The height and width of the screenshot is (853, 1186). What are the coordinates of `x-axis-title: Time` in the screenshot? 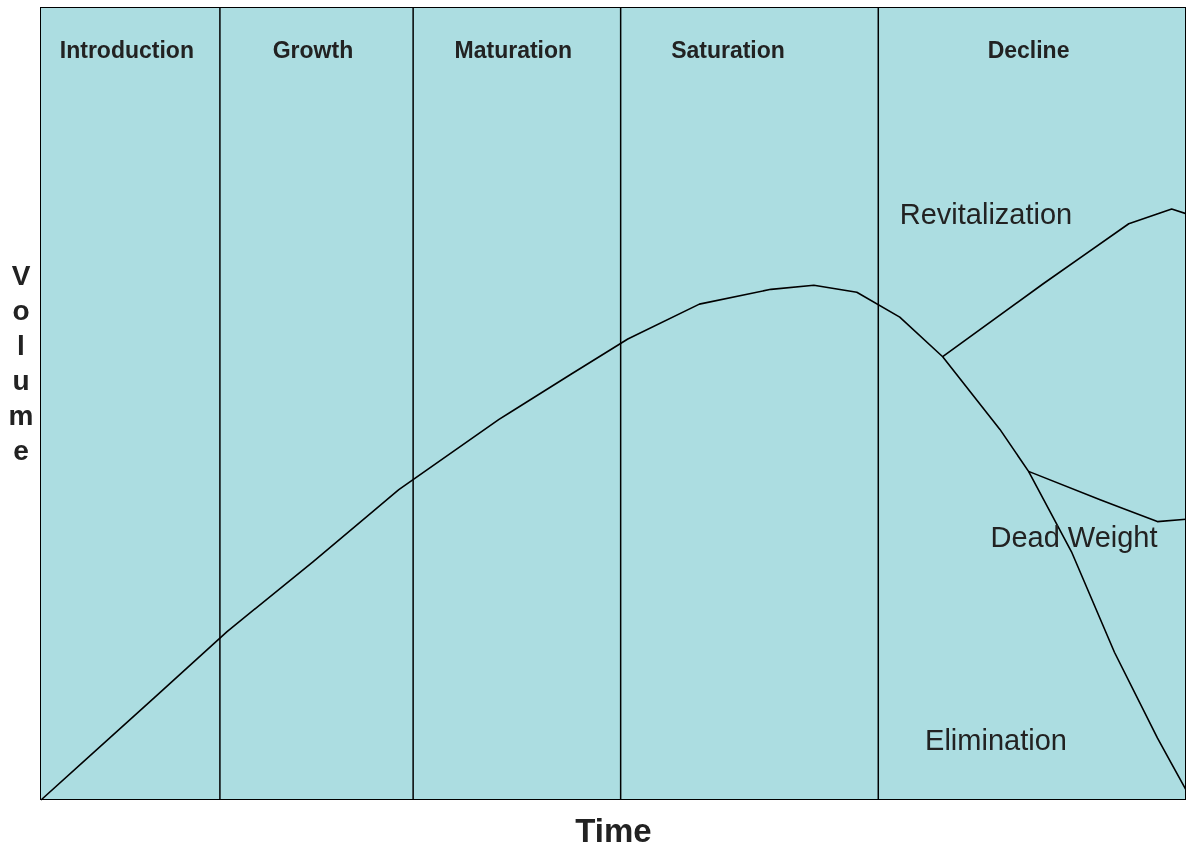 It's located at (613, 831).